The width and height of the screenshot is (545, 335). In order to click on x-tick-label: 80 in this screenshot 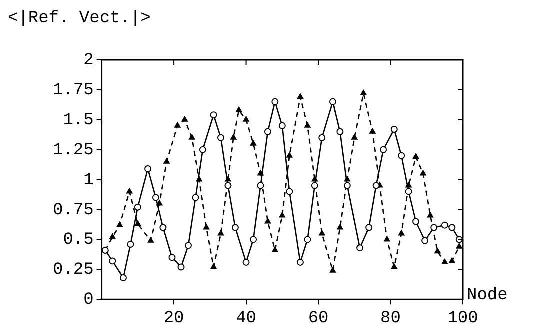, I will do `click(390, 318)`.